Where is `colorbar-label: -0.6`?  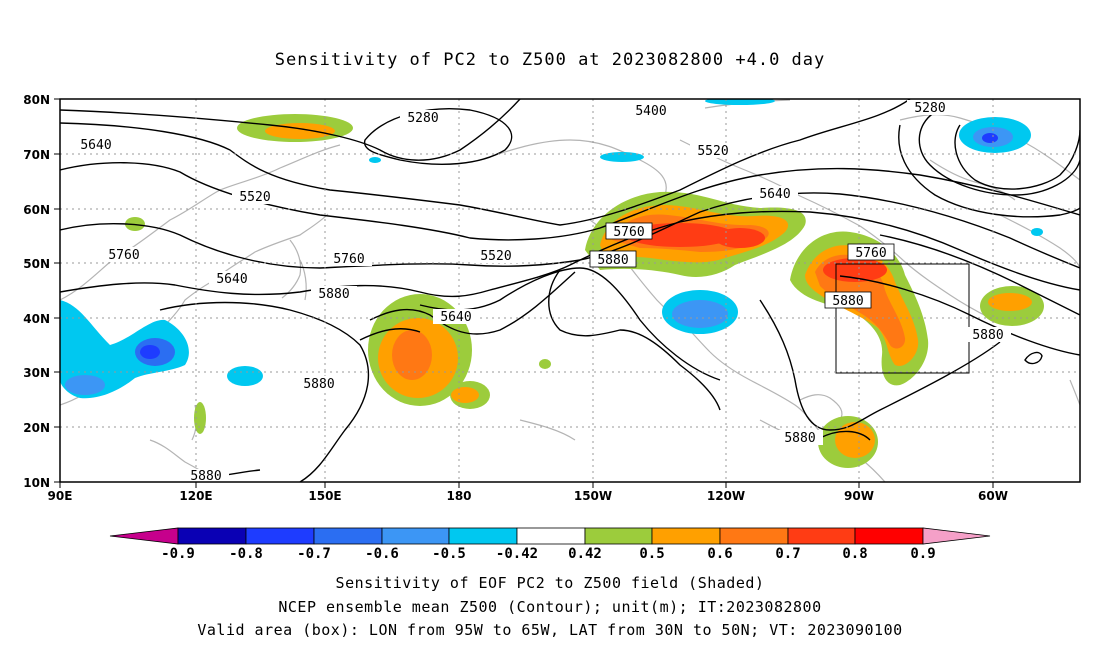
colorbar-label: -0.6 is located at coordinates (382, 554).